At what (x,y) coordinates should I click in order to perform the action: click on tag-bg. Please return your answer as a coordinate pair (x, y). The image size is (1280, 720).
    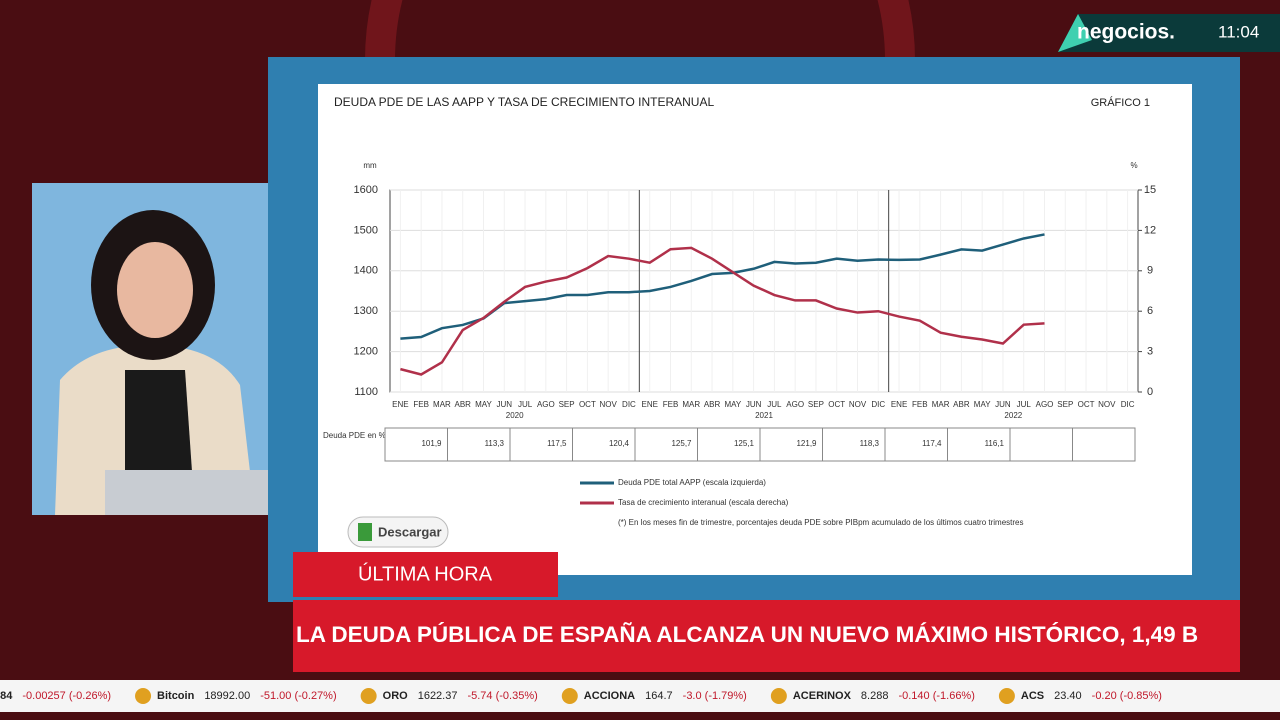
    Looking at the image, I should click on (425, 574).